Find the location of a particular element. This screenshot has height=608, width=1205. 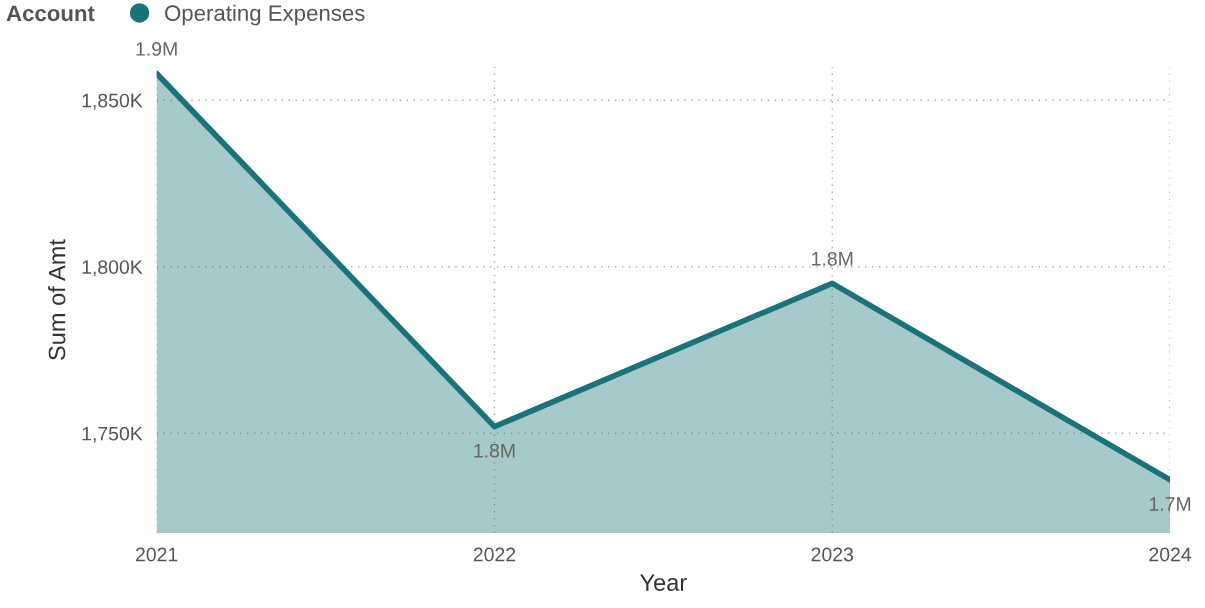

y-axis-title: Sum of Amt is located at coordinates (57, 299).